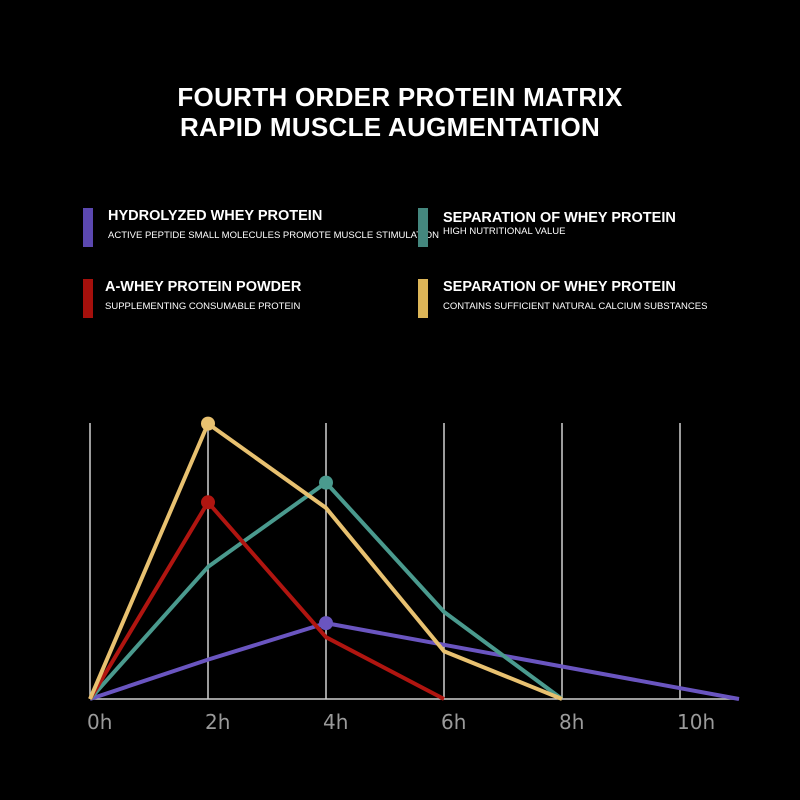 The image size is (800, 800). What do you see at coordinates (696, 722) in the screenshot?
I see `x-tick-label: 10h` at bounding box center [696, 722].